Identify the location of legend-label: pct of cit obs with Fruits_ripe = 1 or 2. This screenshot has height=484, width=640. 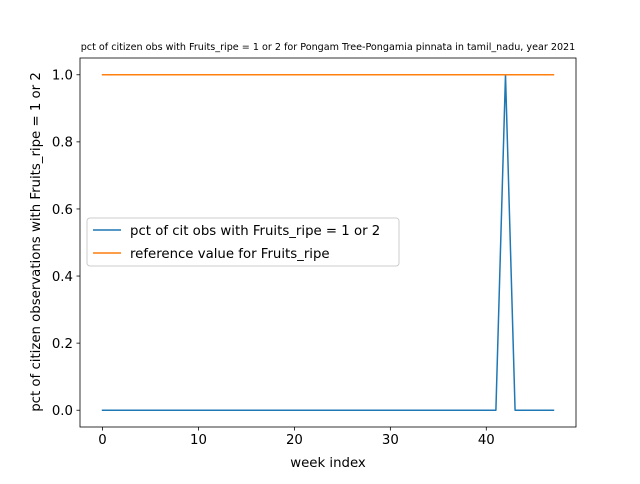
(255, 231).